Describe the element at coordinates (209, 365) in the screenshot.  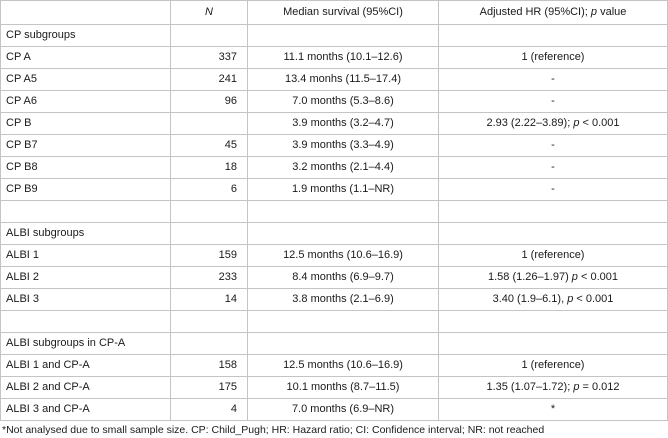
I see `row-n: 158` at that location.